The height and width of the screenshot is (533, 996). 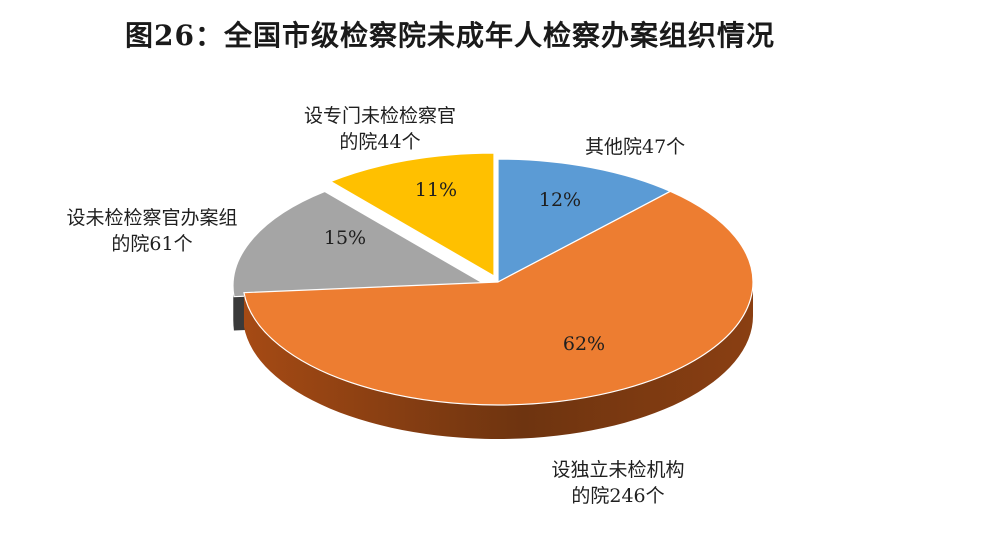 I want to click on slice-percent-label: 15%, so click(x=345, y=238).